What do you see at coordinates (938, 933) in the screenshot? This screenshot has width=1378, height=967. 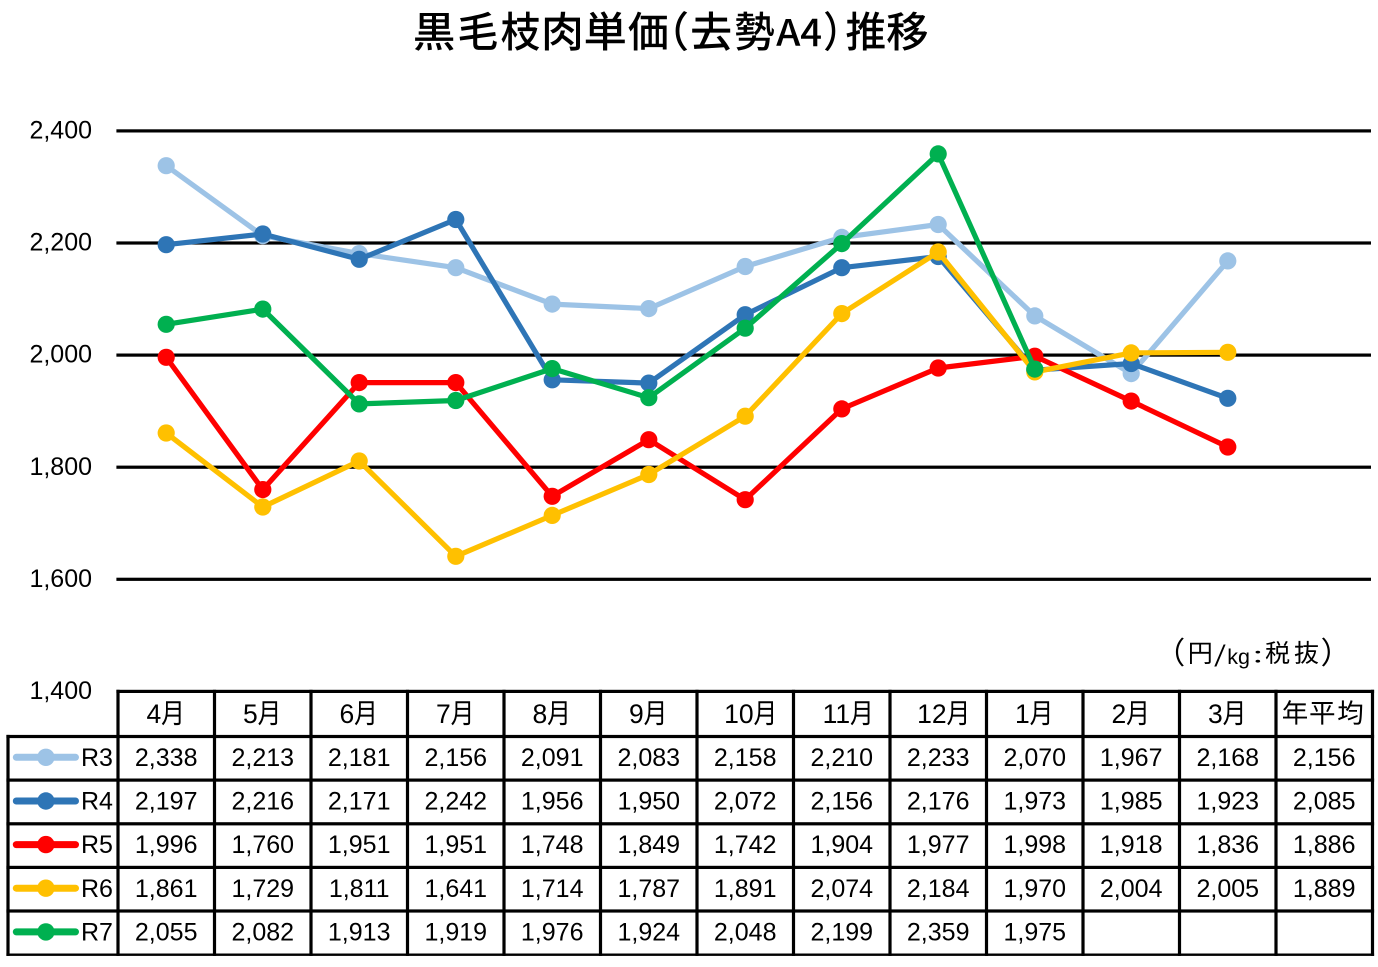 I see `svg-text: 2,359` at bounding box center [938, 933].